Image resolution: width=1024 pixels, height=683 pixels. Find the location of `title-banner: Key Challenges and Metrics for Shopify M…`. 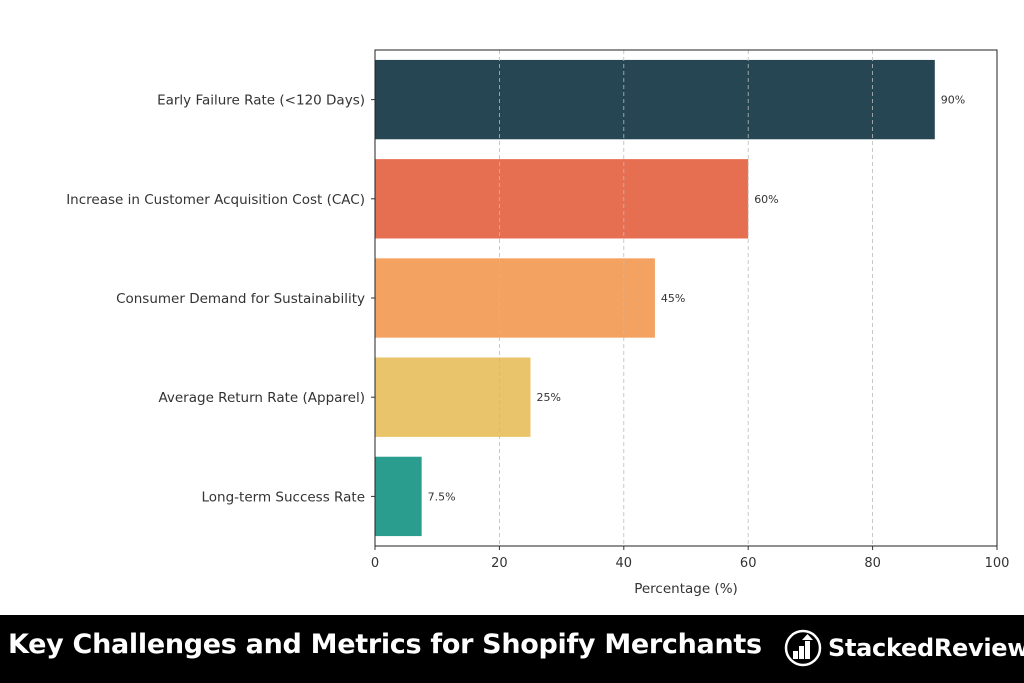

title-banner: Key Challenges and Metrics for Shopify M… is located at coordinates (512, 649).